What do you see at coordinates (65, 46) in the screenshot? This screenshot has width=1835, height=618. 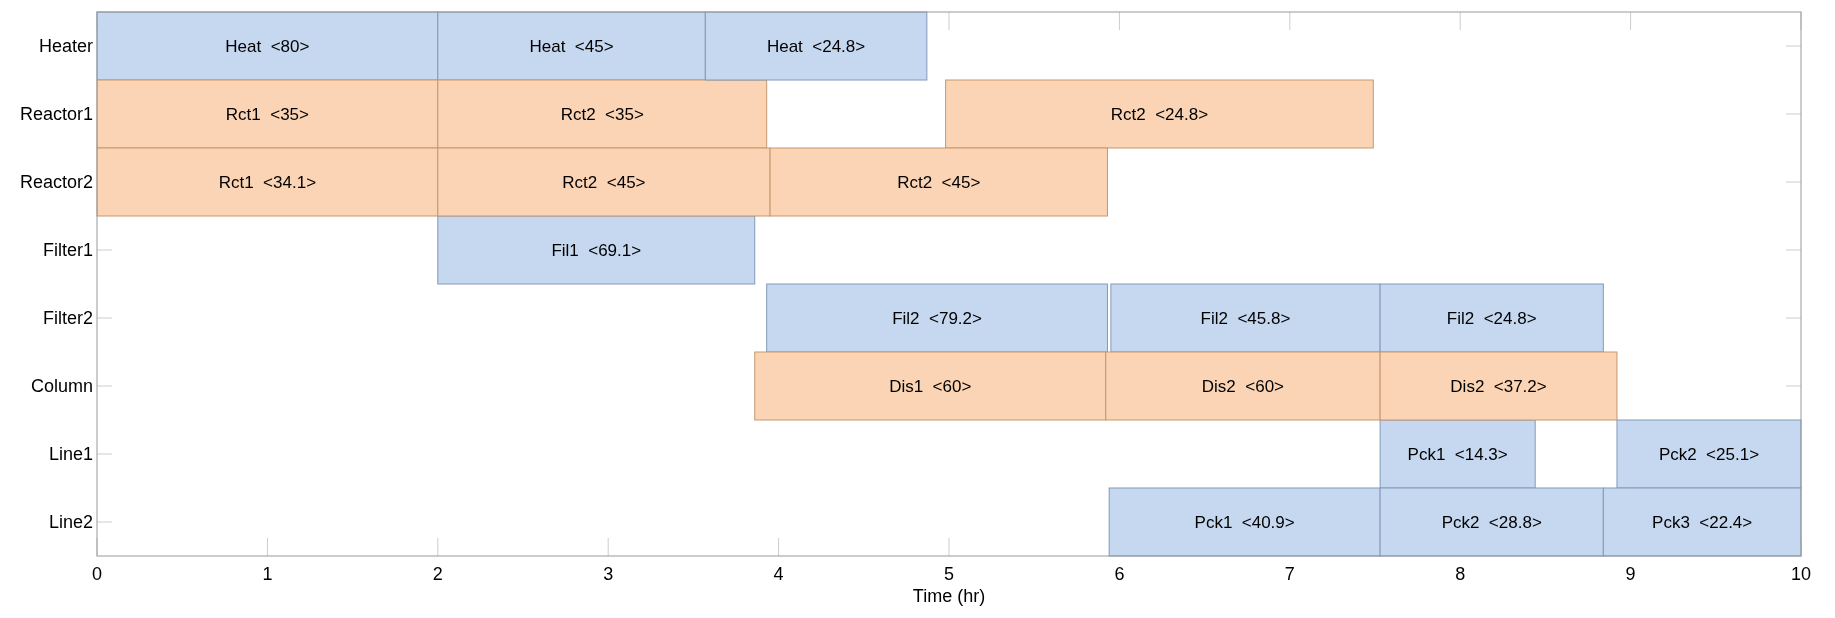 I see `y-tick-label: Heater` at bounding box center [65, 46].